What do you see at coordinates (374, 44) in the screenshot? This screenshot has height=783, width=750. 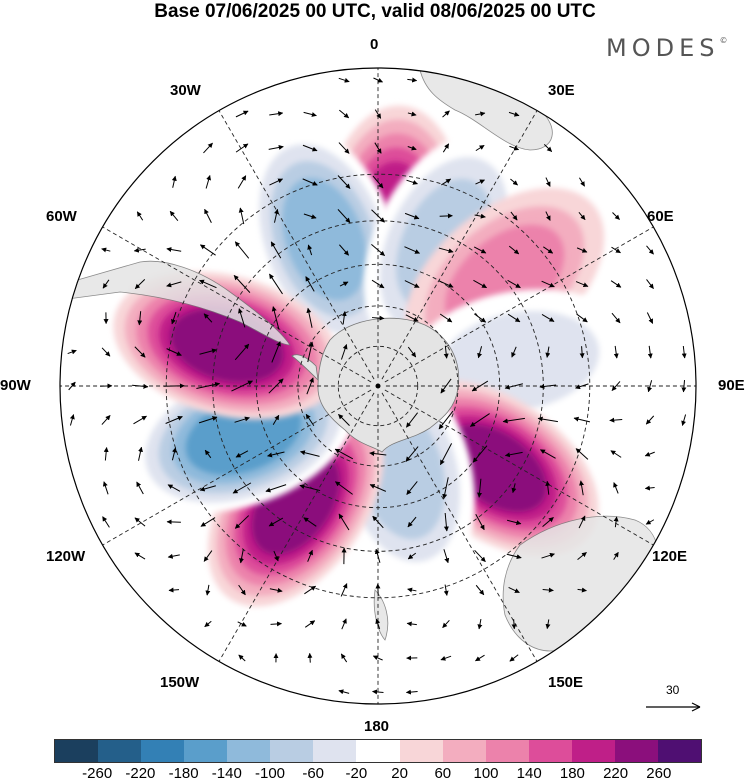 I see `lon-label-0: 0` at bounding box center [374, 44].